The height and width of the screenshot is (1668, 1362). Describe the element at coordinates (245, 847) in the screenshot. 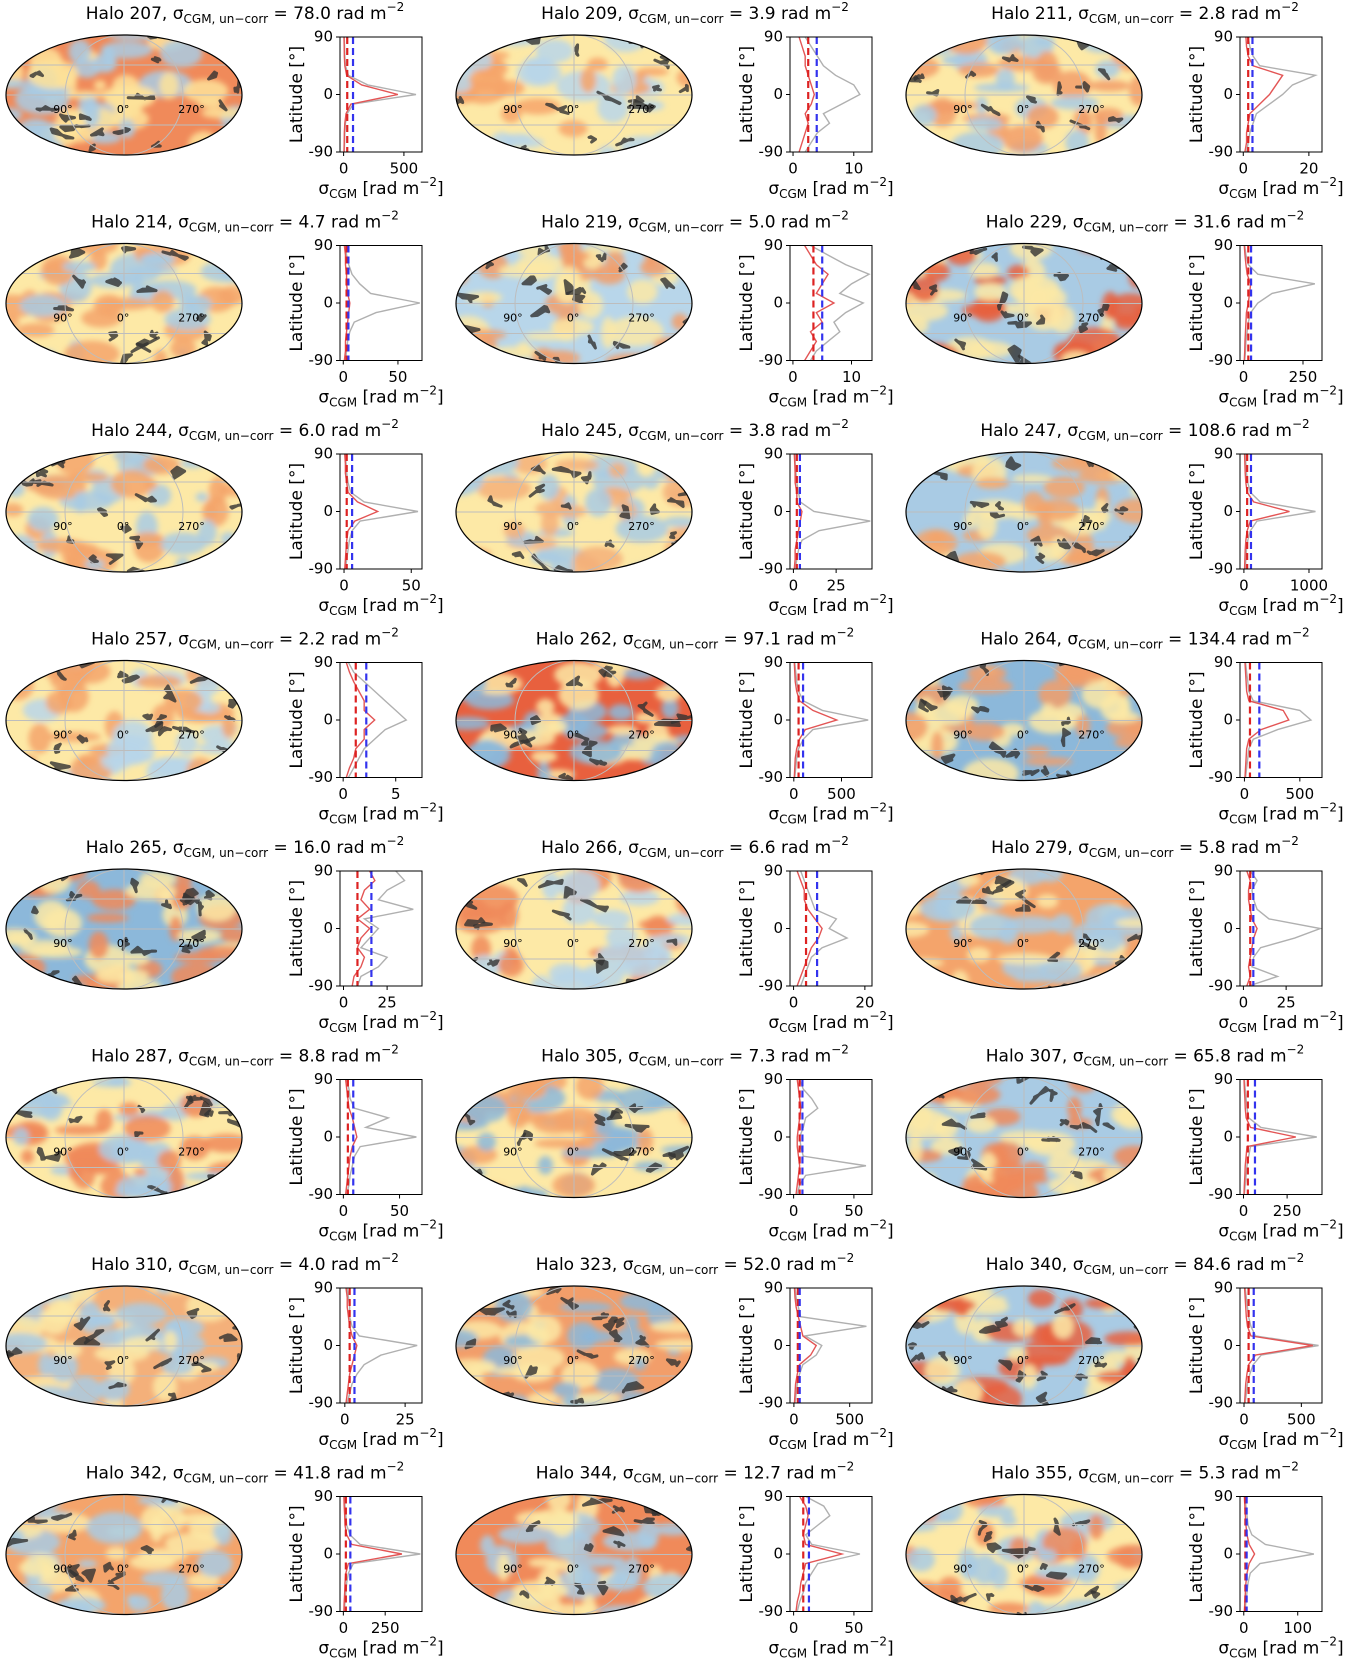

I see `panel-title: Halo 265, σCGM, un−corr = 16.0 rad m−2` at that location.